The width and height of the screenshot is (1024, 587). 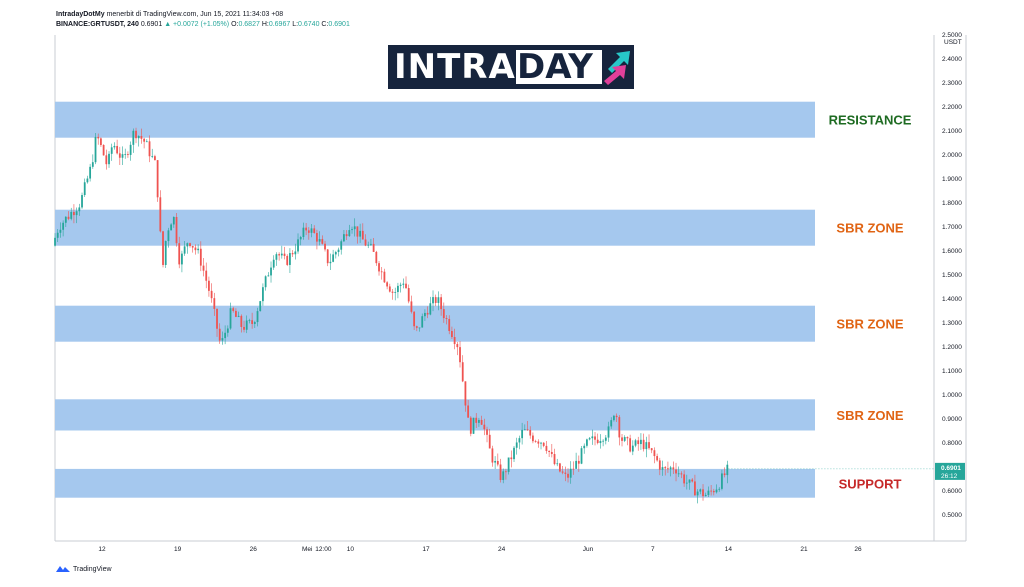 I want to click on y-tick-label: 1.0000, so click(x=952, y=395).